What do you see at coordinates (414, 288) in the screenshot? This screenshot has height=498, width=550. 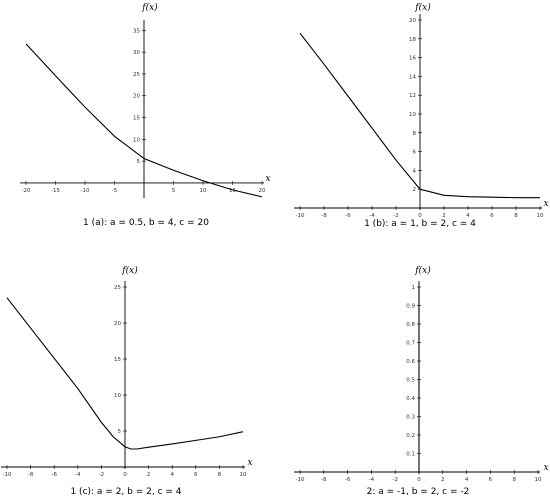 I see `y-tick-label: 1` at bounding box center [414, 288].